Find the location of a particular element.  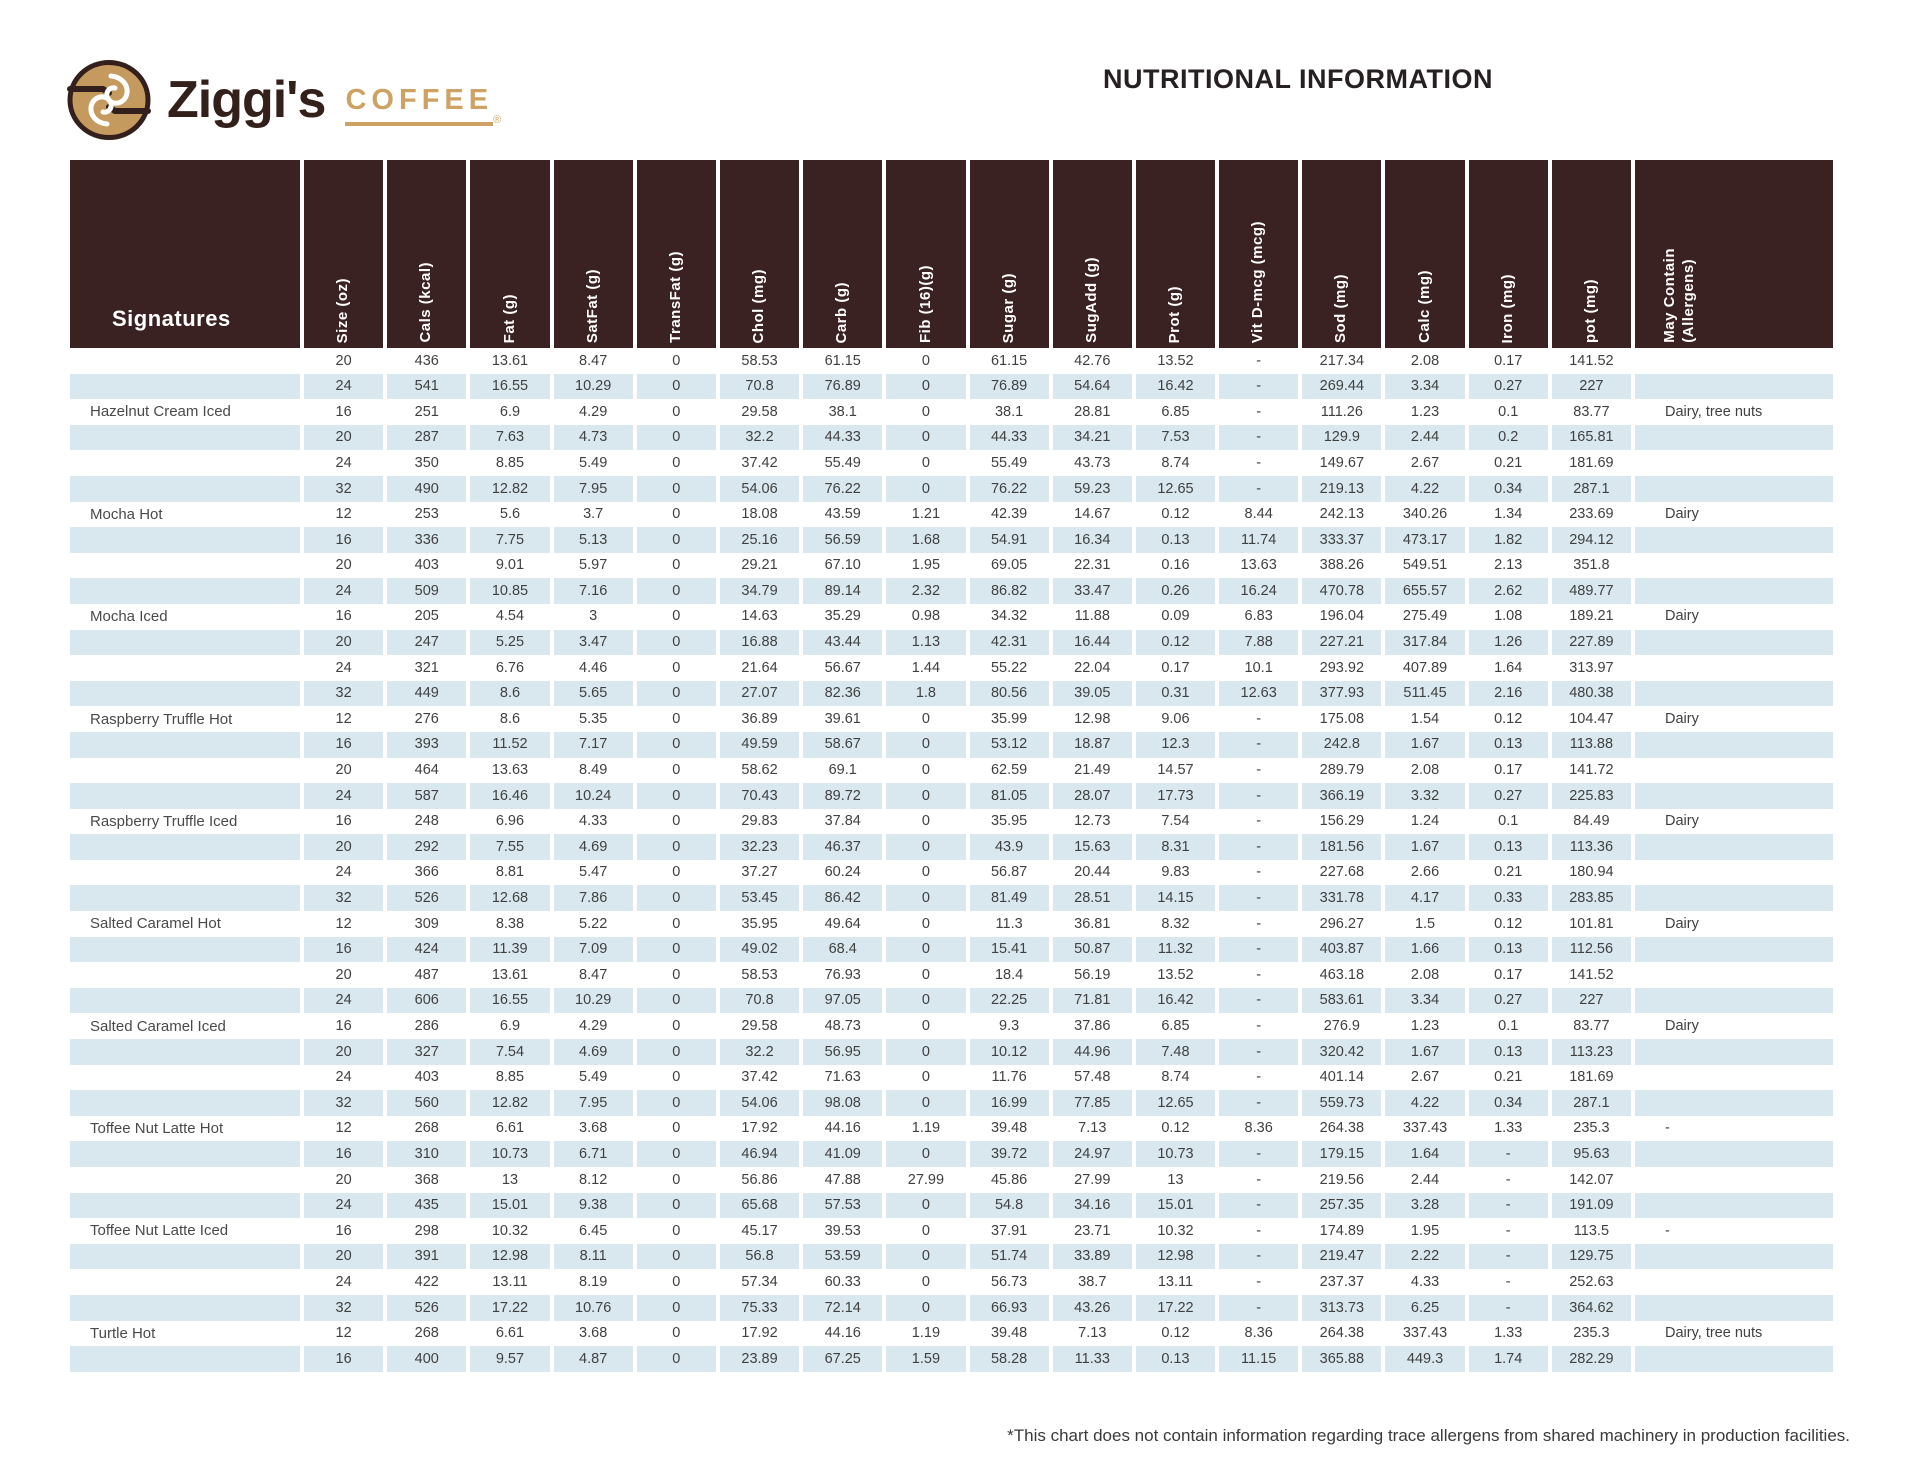

drink-name-cell: Toffee Nut Latte Hot is located at coordinates (187, 1128).